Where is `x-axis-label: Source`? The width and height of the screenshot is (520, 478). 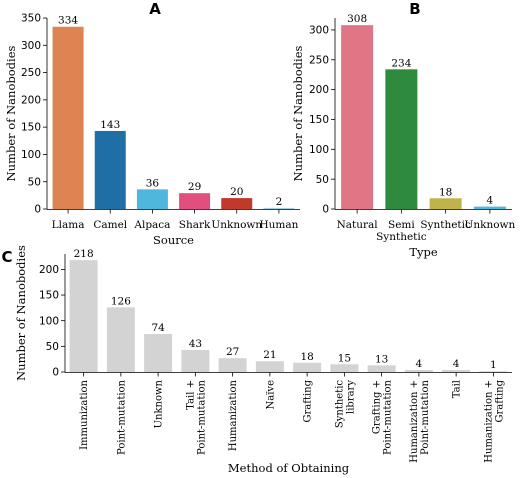 x-axis-label: Source is located at coordinates (173, 240).